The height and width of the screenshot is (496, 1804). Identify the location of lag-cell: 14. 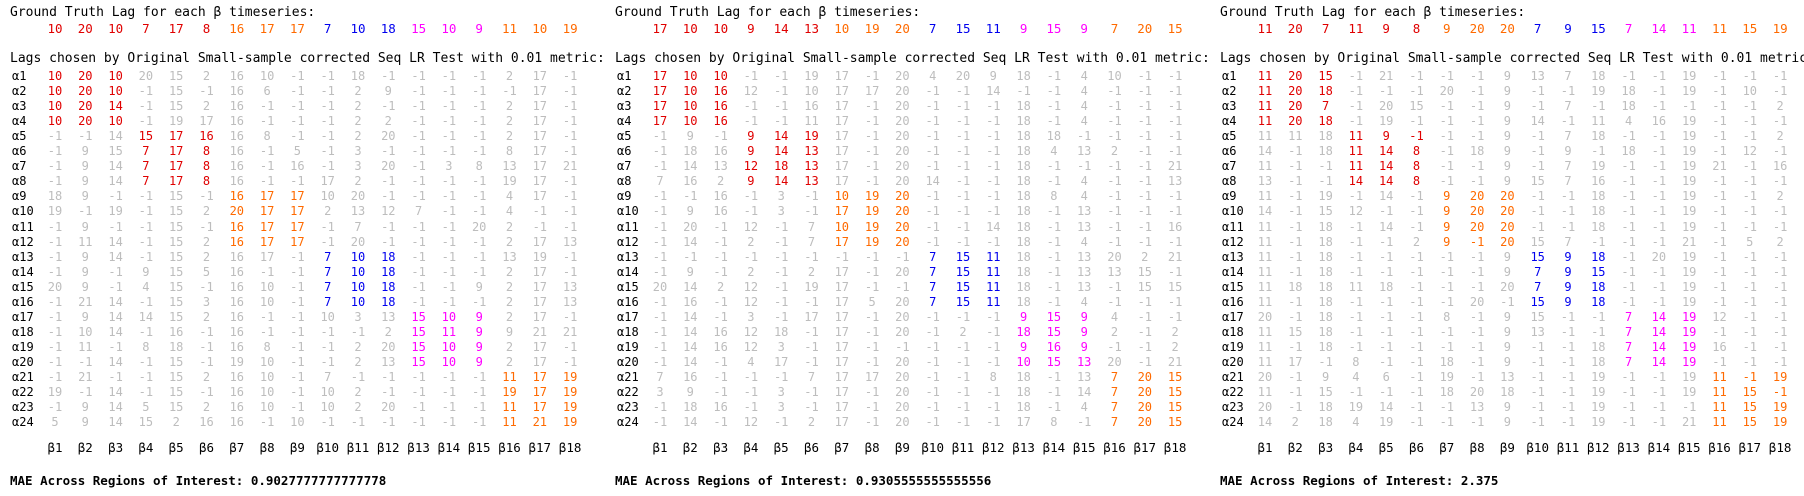
(115, 392).